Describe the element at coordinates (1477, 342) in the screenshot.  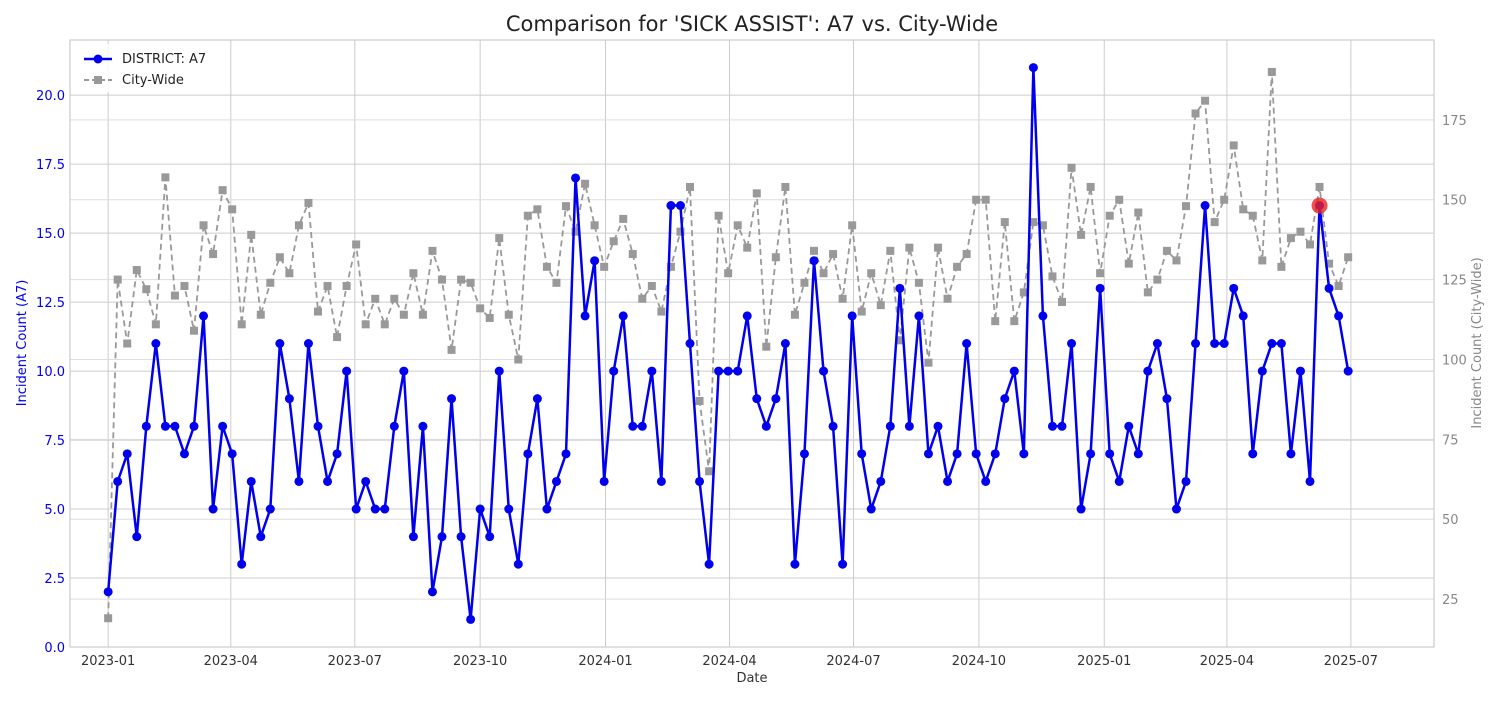
I see `y-axis-right-label: Incident Count (City-Wide)` at that location.